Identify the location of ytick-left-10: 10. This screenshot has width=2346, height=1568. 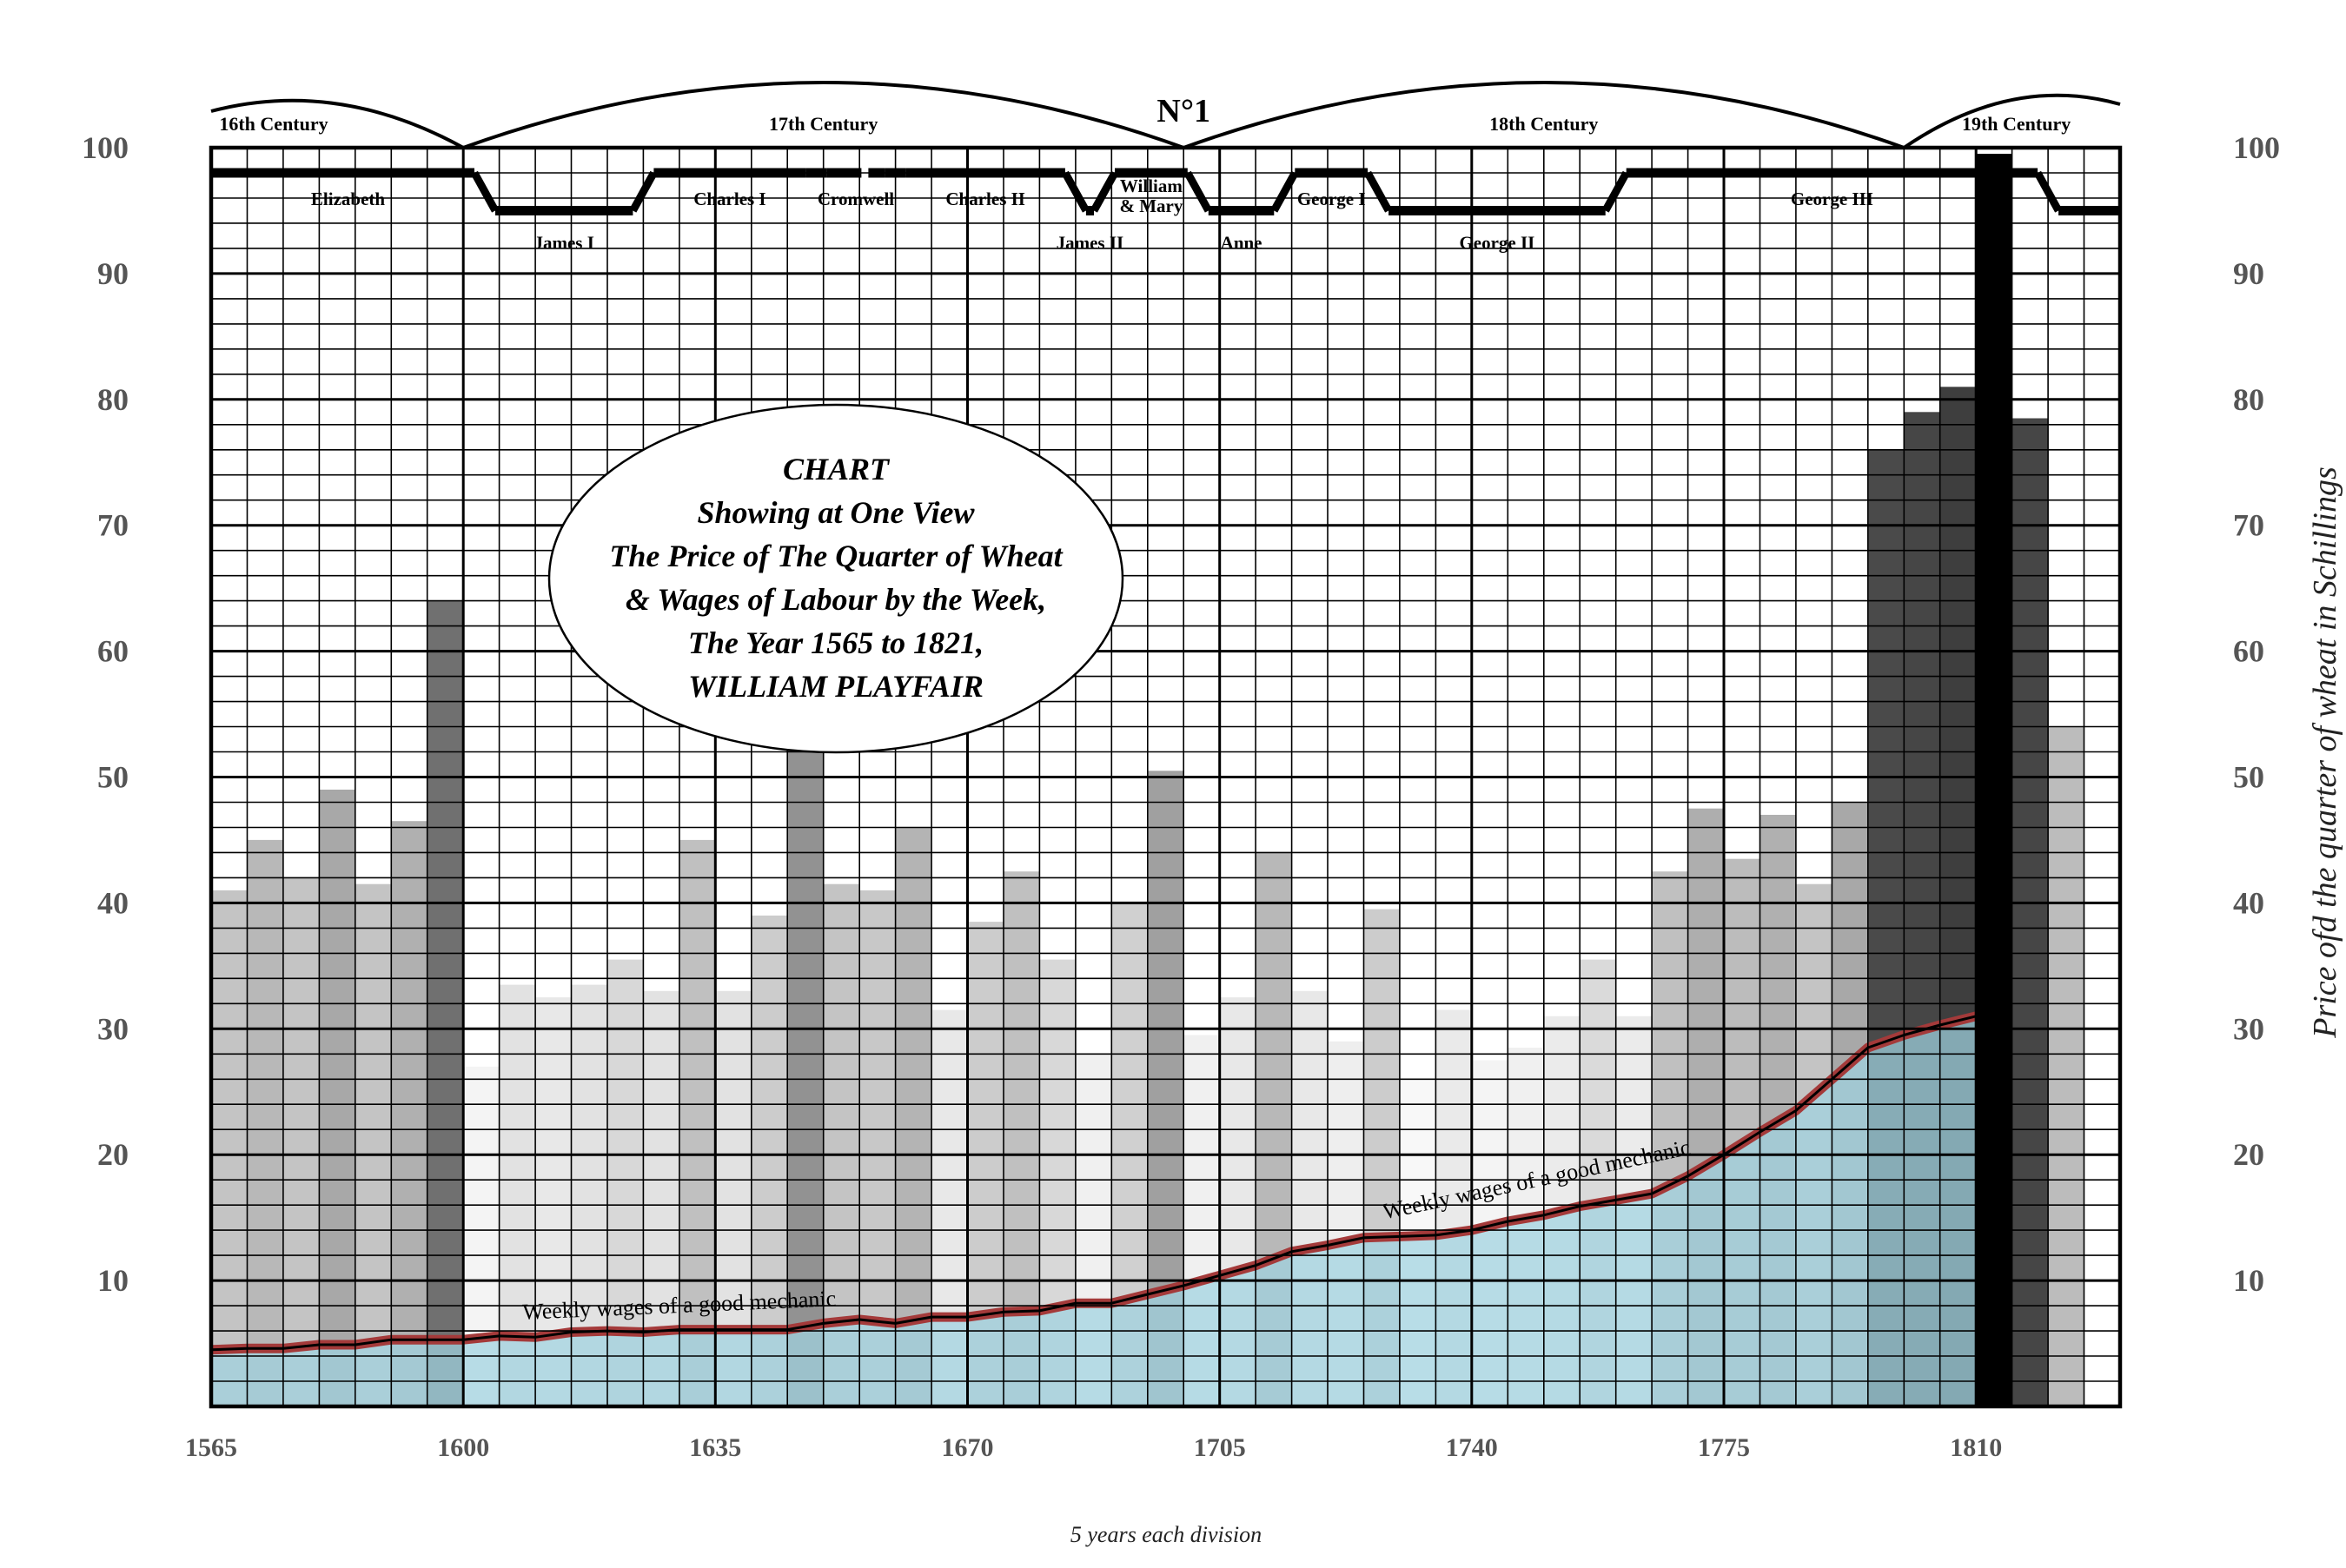
(113, 1280).